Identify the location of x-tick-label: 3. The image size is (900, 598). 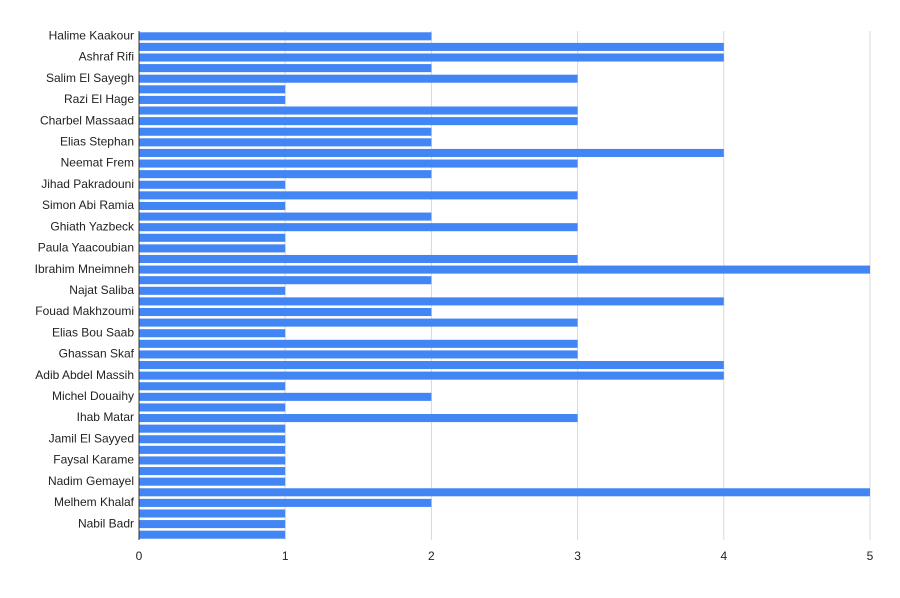
(577, 556).